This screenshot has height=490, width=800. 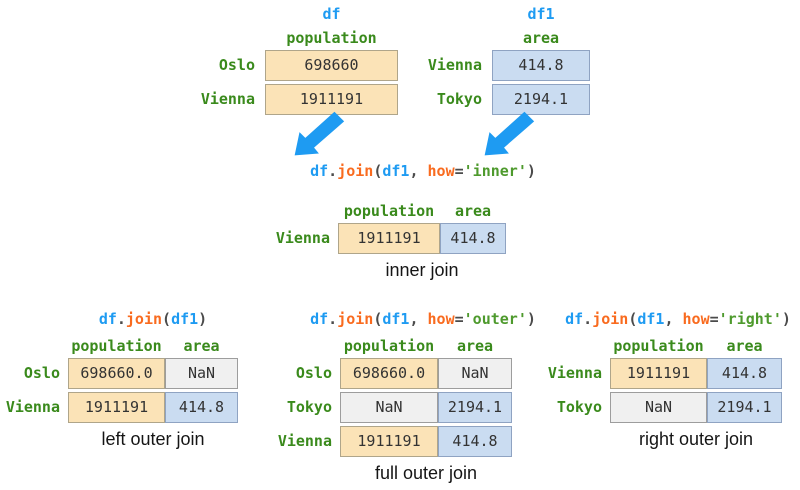 What do you see at coordinates (696, 439) in the screenshot?
I see `join-caption: right outer join` at bounding box center [696, 439].